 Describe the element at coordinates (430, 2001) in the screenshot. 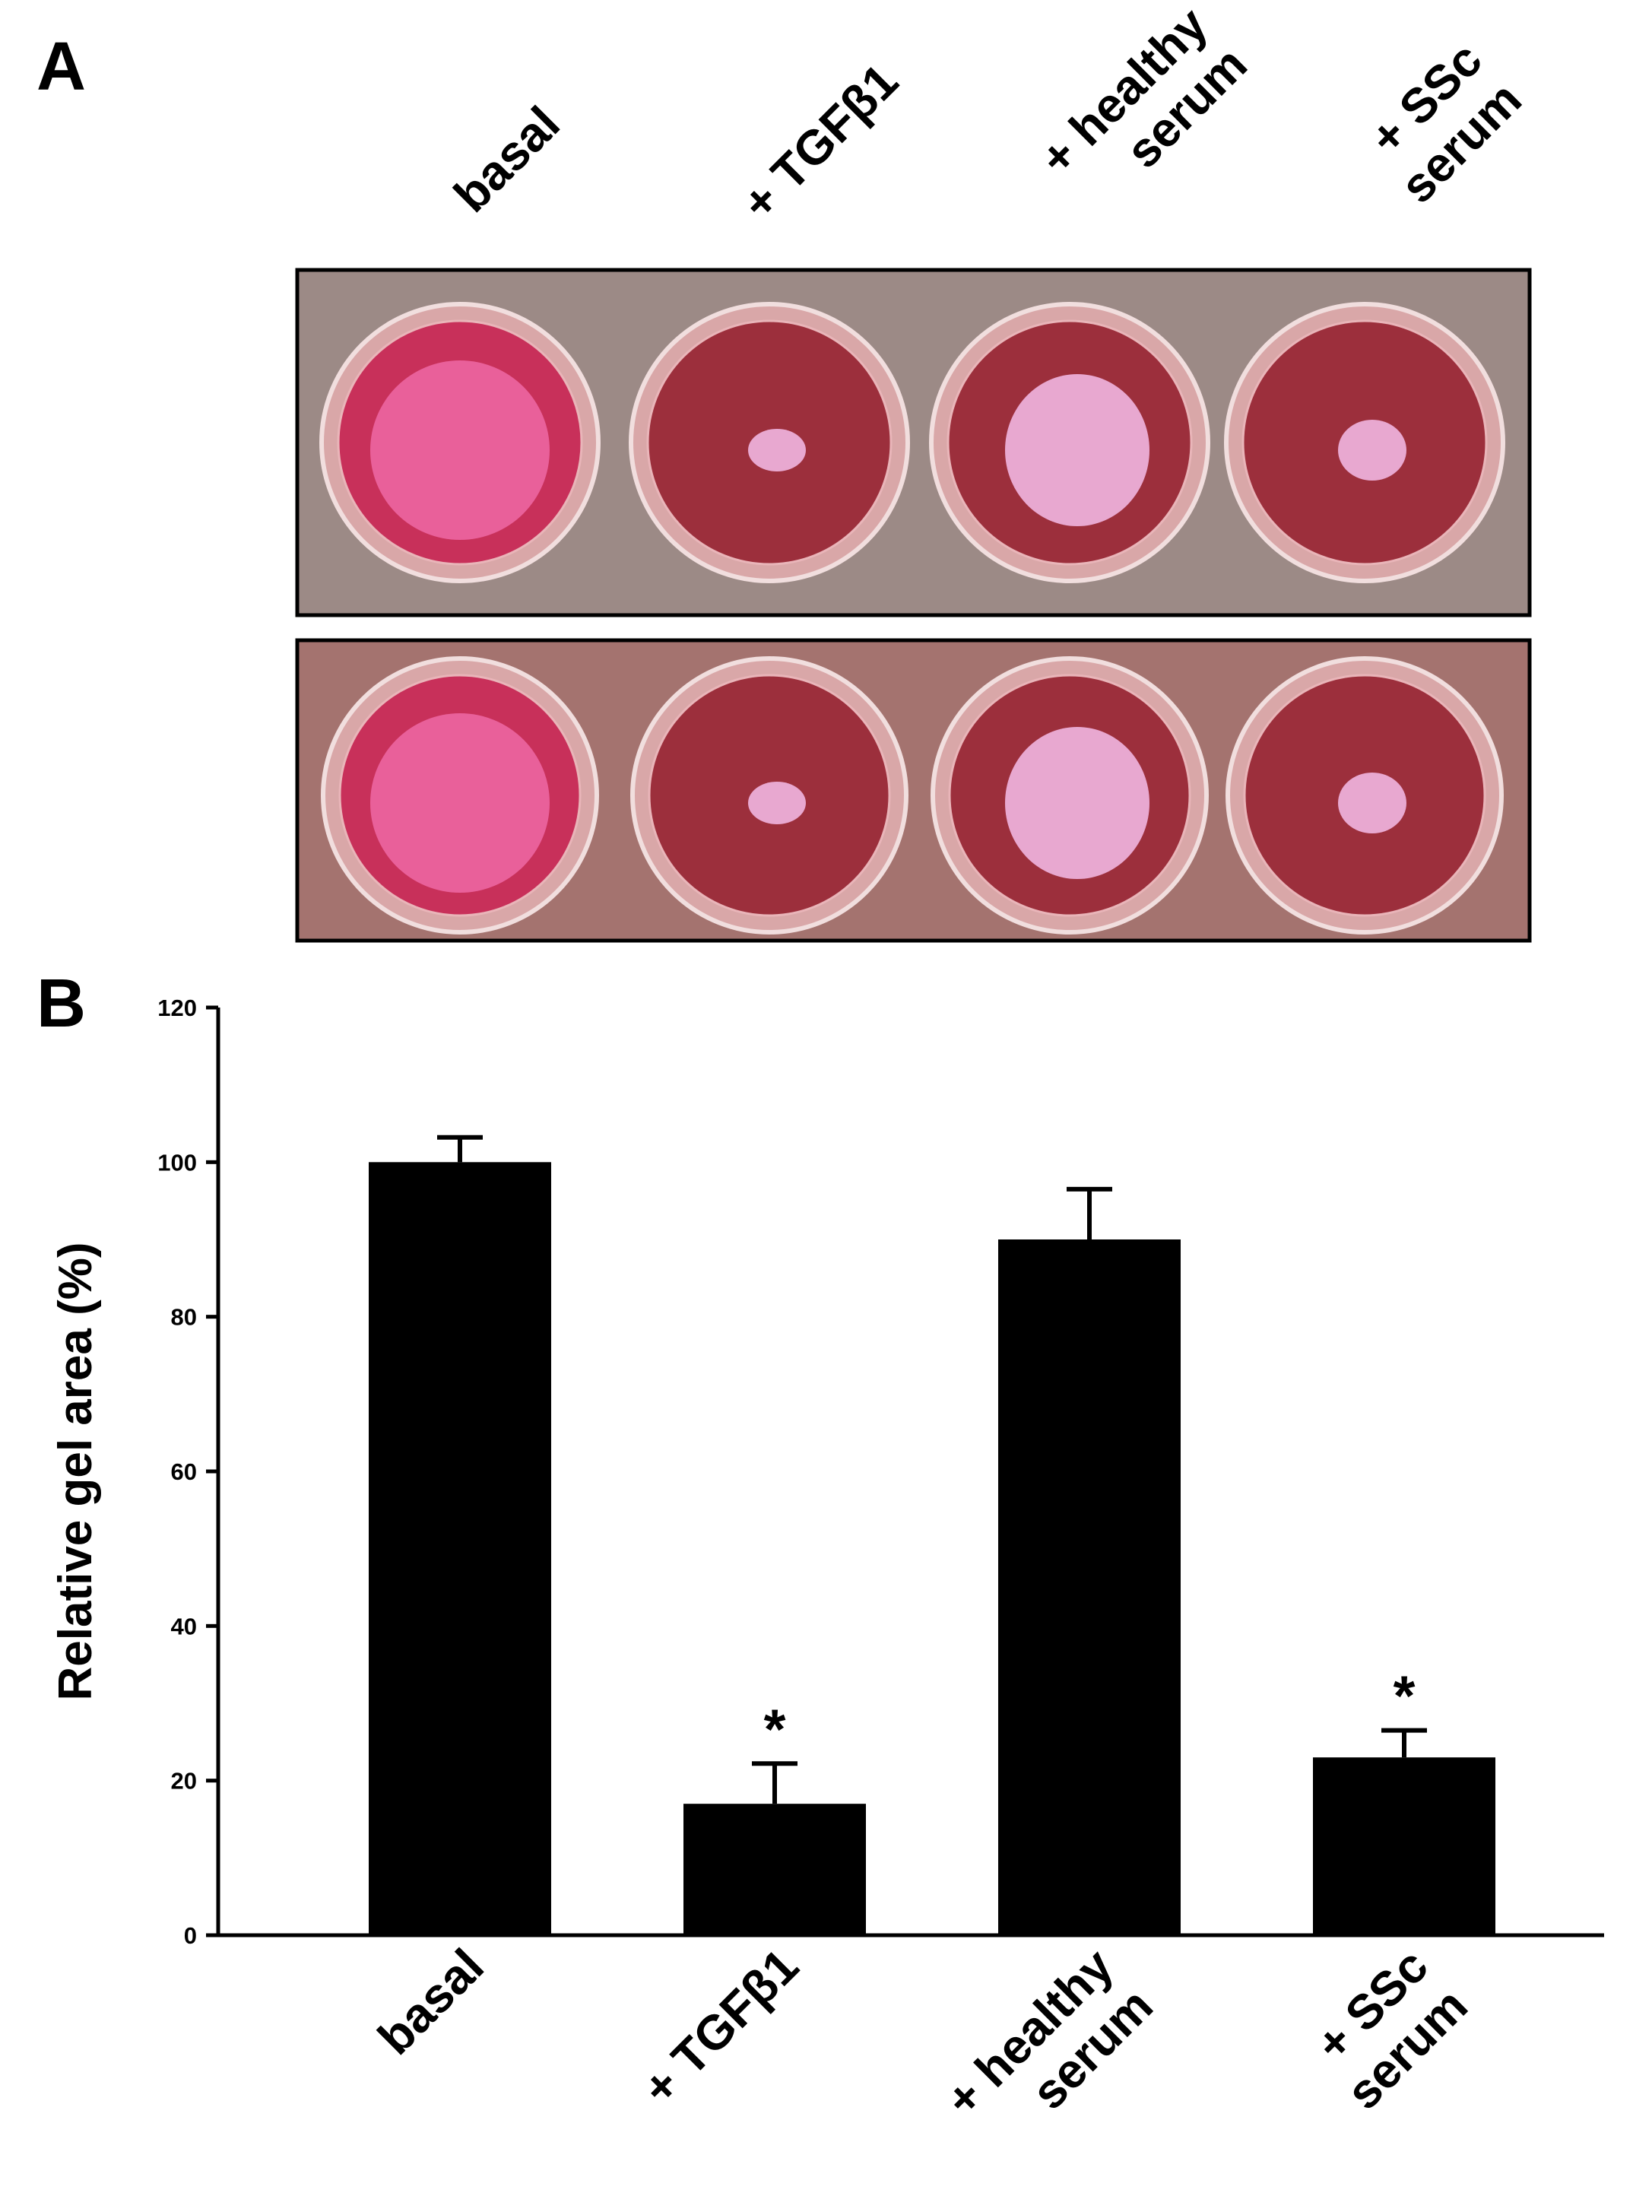

I see `x-tick-label: basal` at that location.